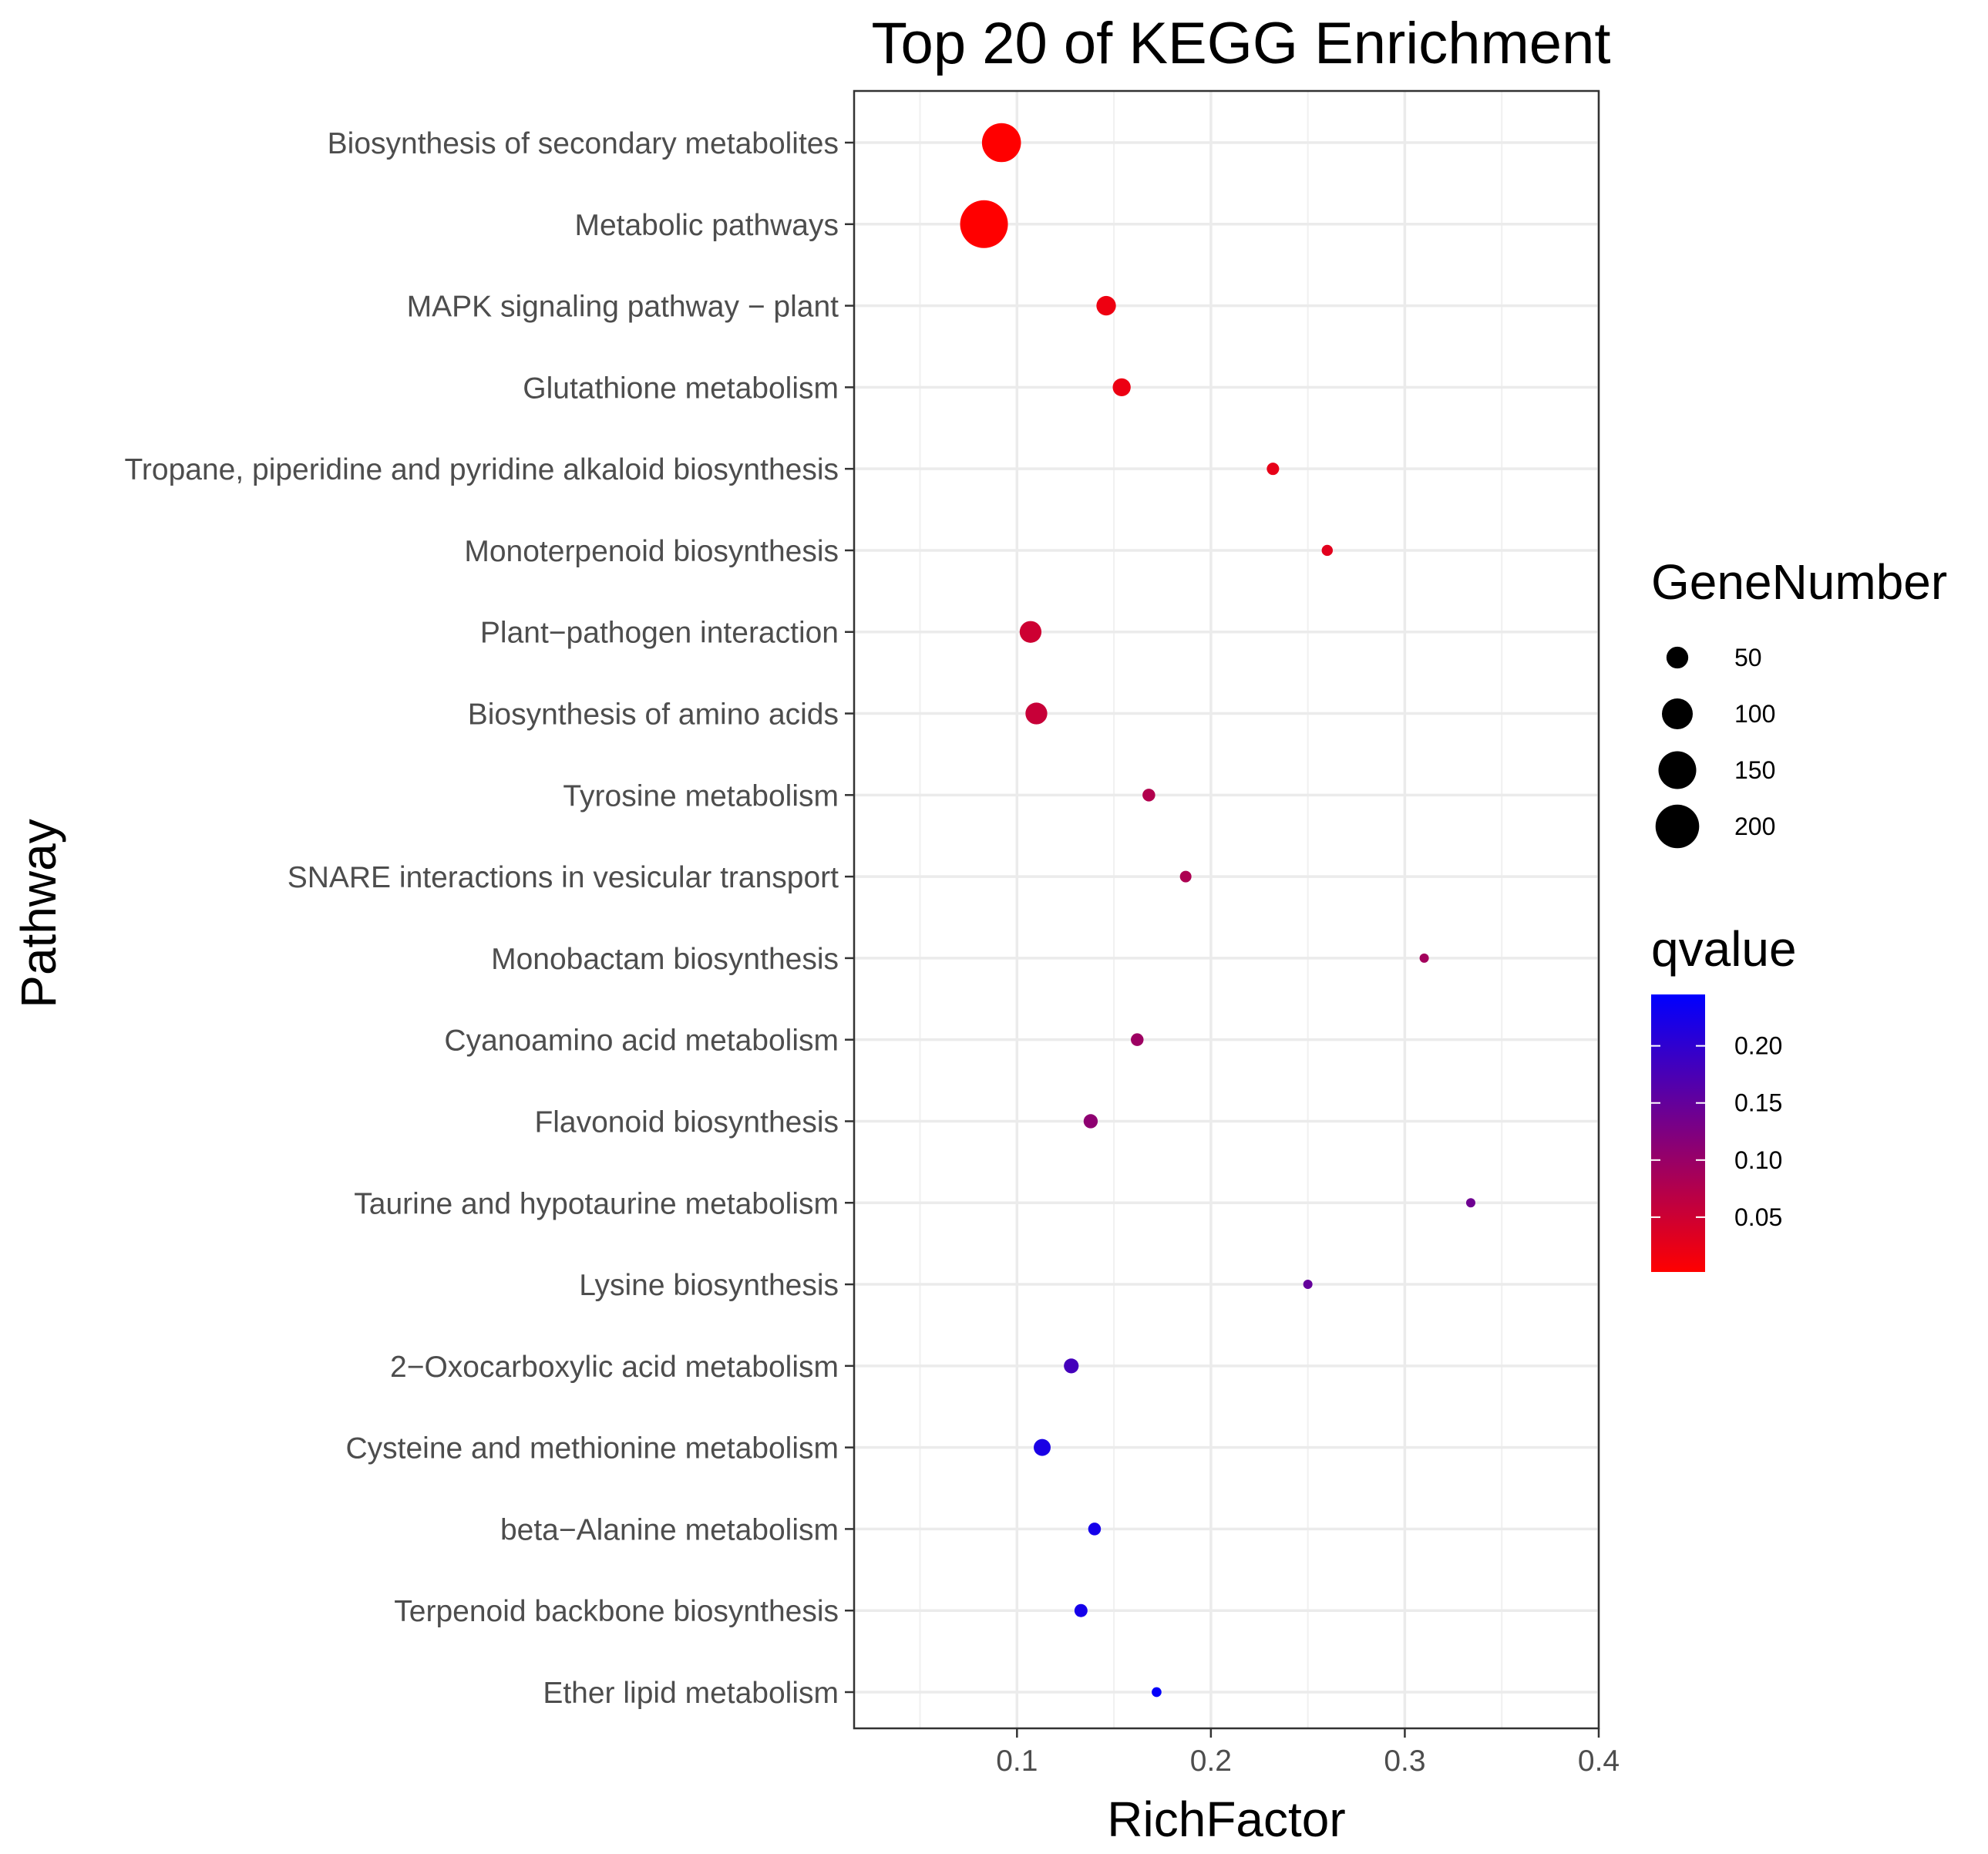  I want to click on y-tick-label: Lysine biosynthesis, so click(709, 1285).